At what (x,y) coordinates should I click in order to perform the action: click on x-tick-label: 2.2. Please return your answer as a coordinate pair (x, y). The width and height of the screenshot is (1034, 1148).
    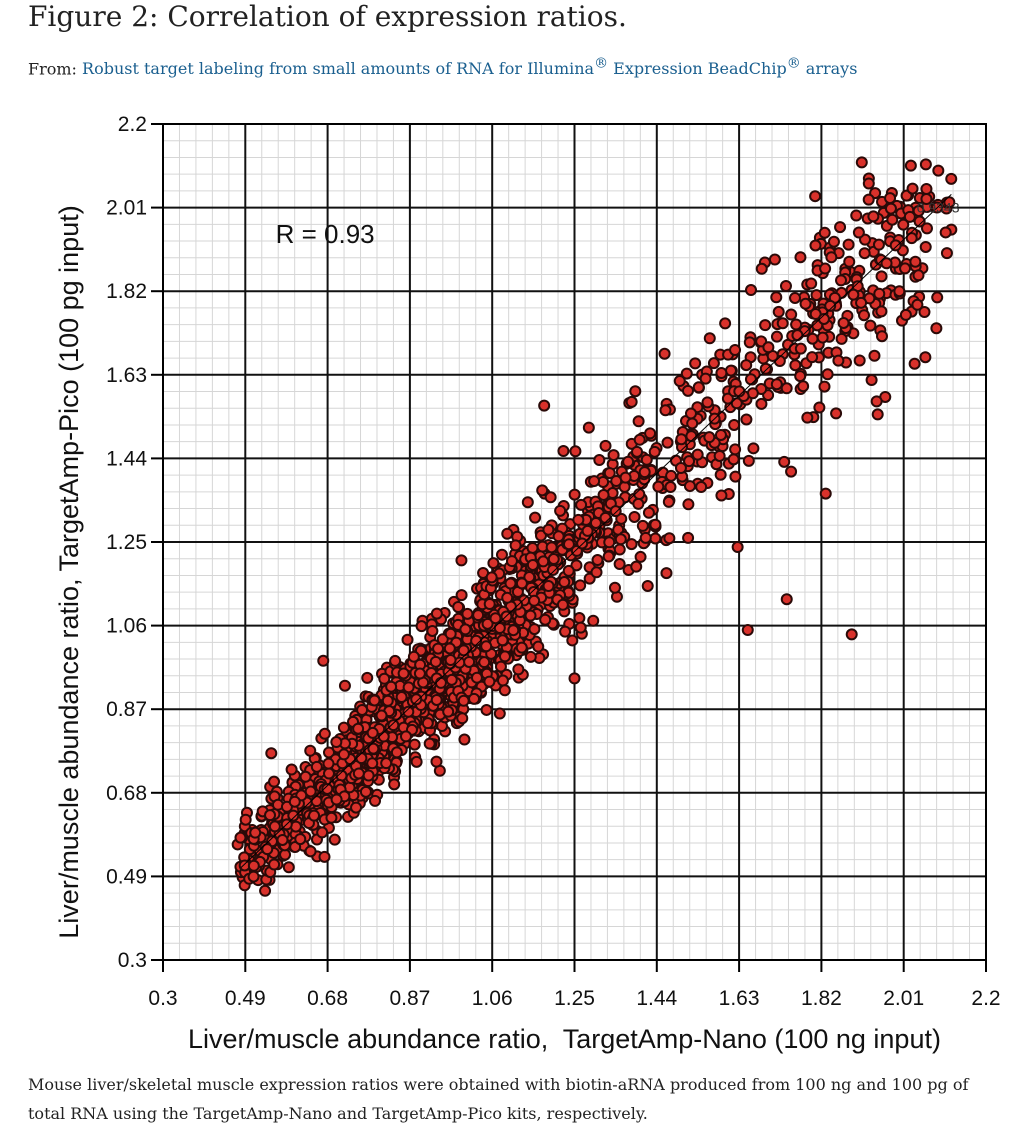
    Looking at the image, I should click on (985, 998).